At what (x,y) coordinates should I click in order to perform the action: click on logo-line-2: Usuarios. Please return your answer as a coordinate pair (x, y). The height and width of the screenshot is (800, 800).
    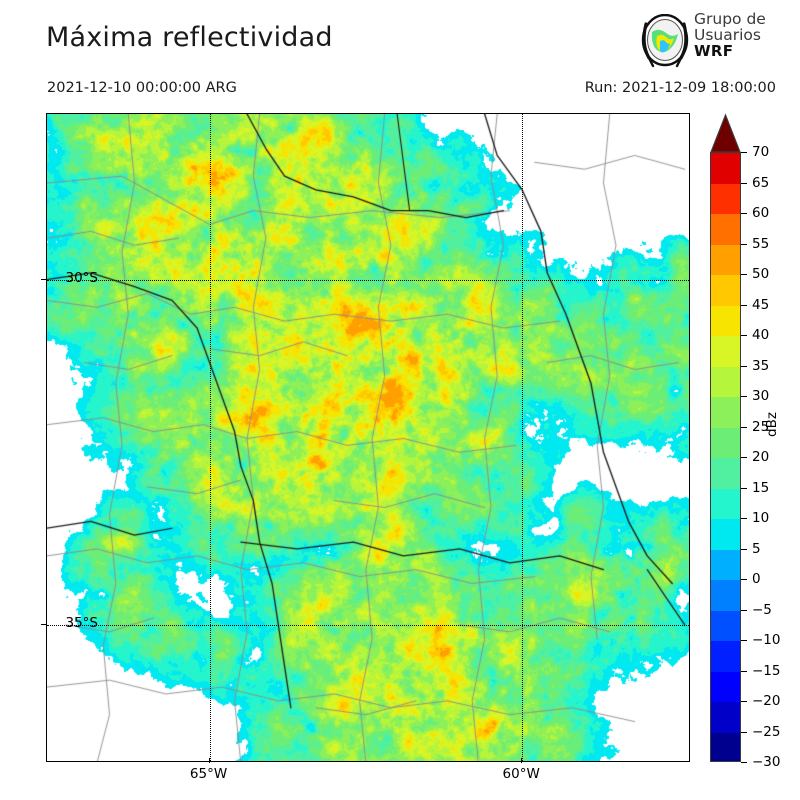
    Looking at the image, I should click on (727, 34).